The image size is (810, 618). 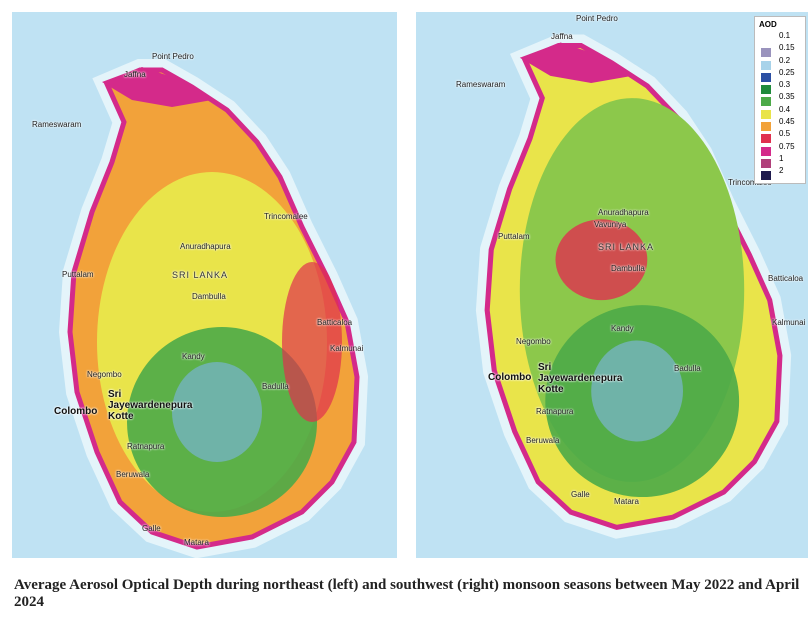 I want to click on legend-item: 1, so click(x=782, y=160).